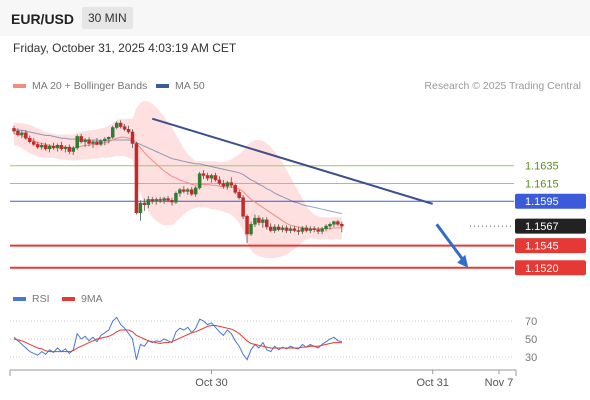 Image resolution: width=590 pixels, height=400 pixels. I want to click on ma50-line, so click(177, 171).